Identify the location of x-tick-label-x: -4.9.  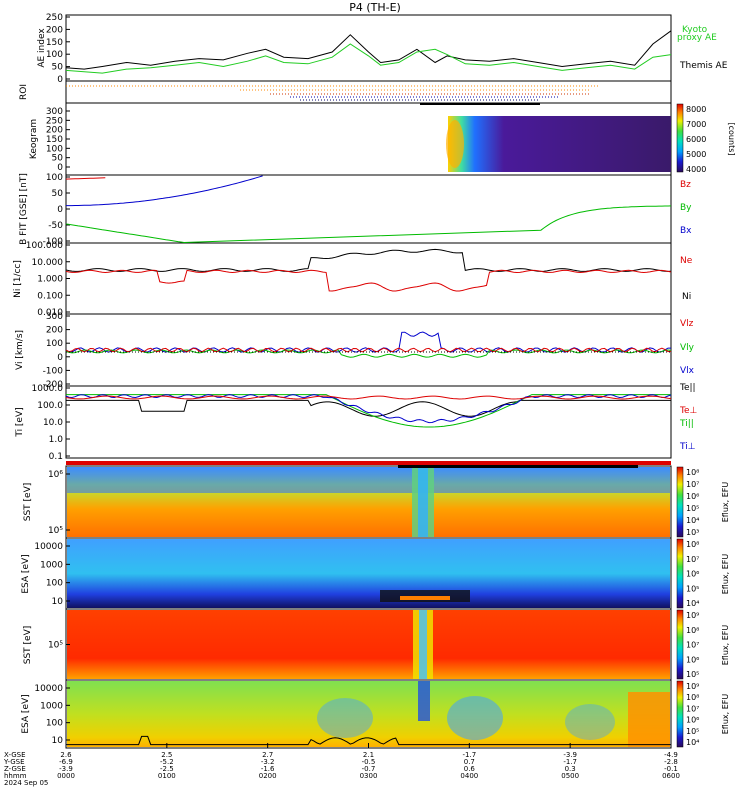
(671, 755).